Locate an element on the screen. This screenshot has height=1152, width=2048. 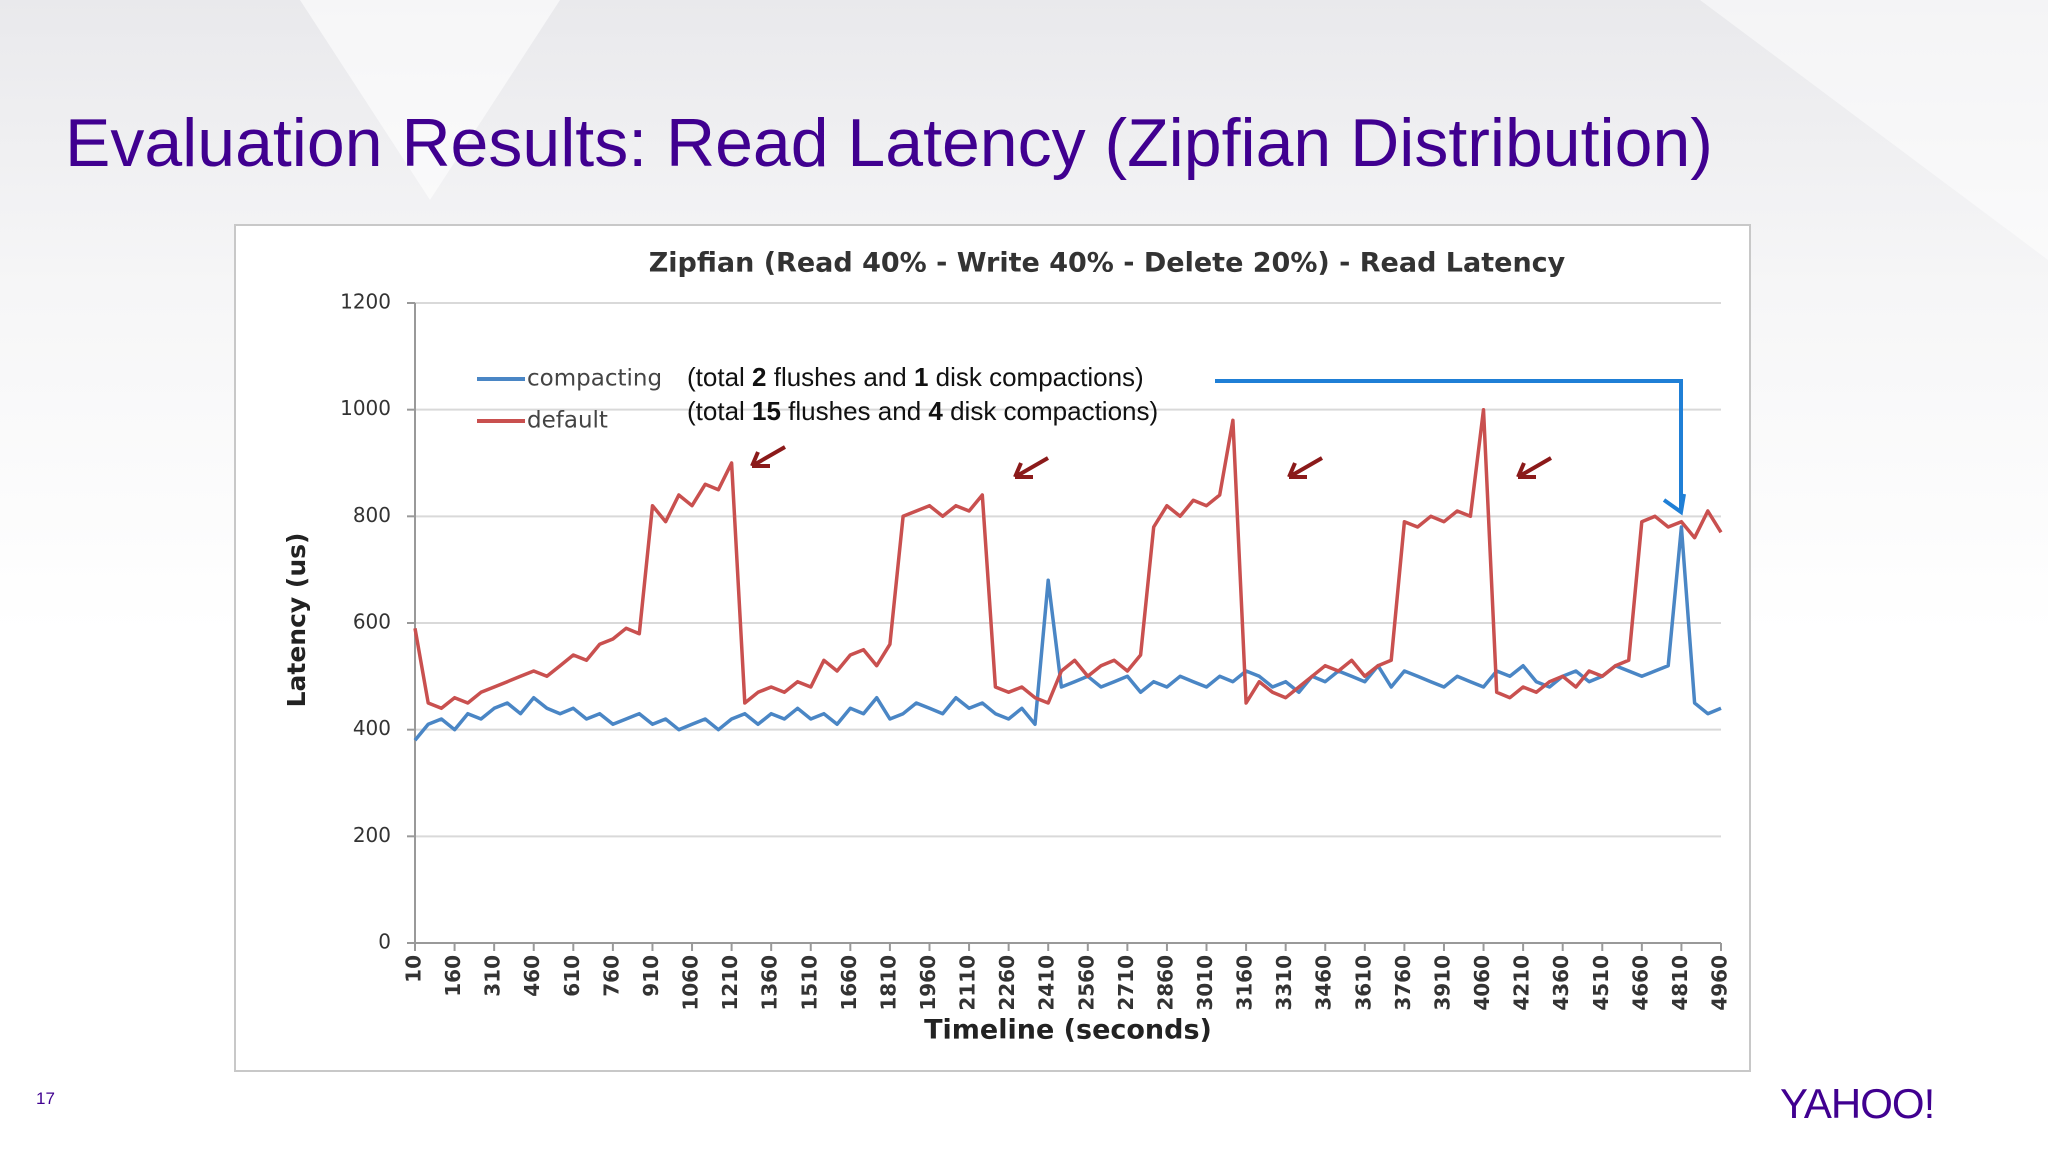
annotation-part: 1 is located at coordinates (921, 377).